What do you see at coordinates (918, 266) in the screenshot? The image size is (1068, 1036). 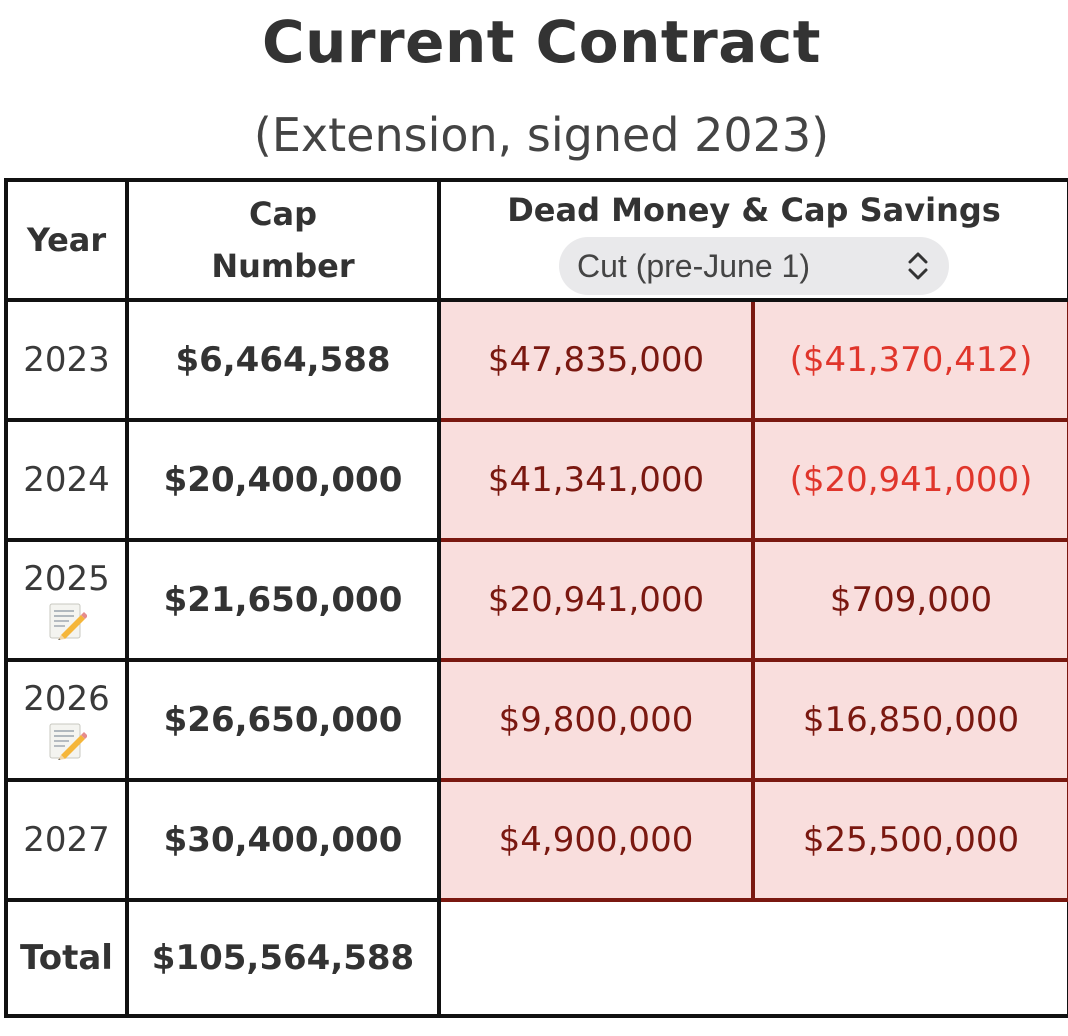 I see `up-down-chevron-icon` at bounding box center [918, 266].